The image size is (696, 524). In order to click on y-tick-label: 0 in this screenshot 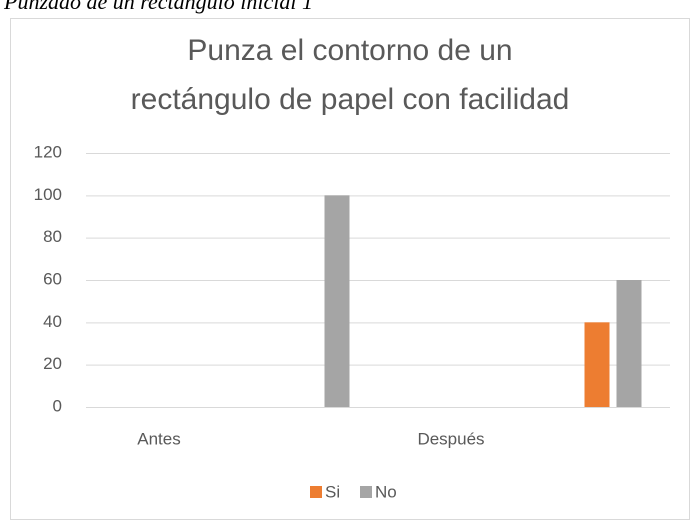, I will do `click(57, 405)`.